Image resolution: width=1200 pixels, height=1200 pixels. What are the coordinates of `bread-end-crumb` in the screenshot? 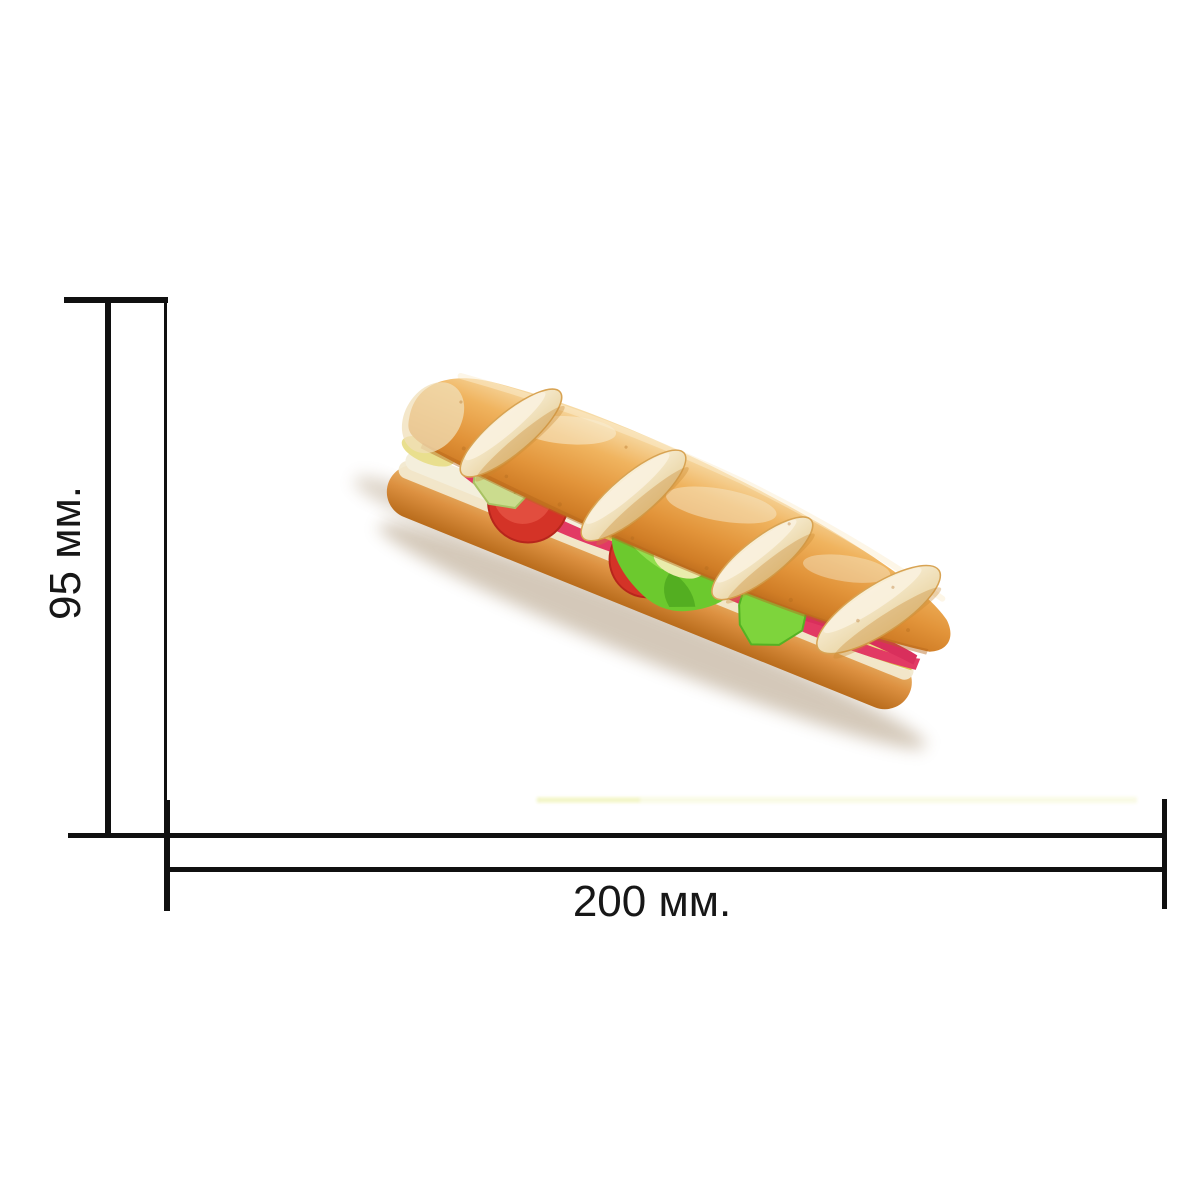 It's located at (433, 418).